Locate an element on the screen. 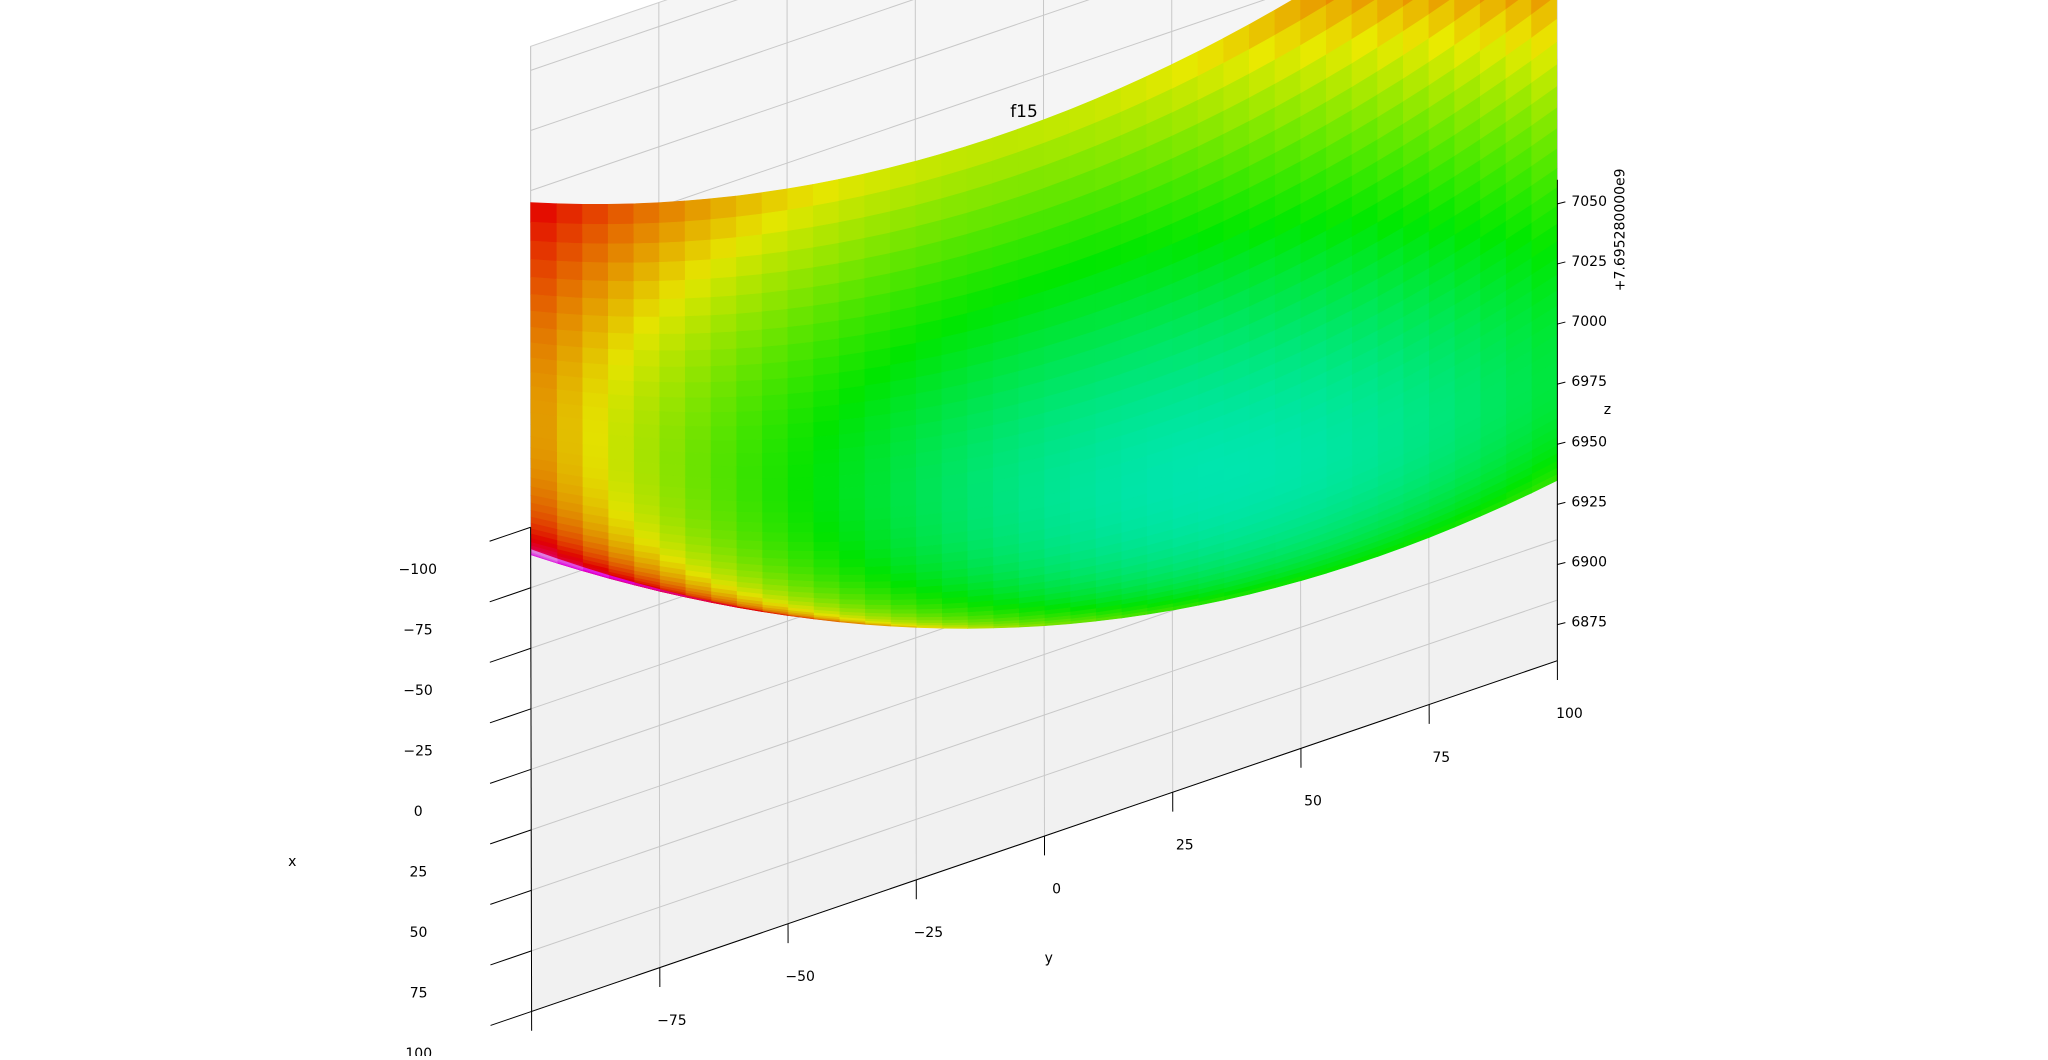 The image size is (2048, 1060). y-tick-label: −75 is located at coordinates (672, 1021).